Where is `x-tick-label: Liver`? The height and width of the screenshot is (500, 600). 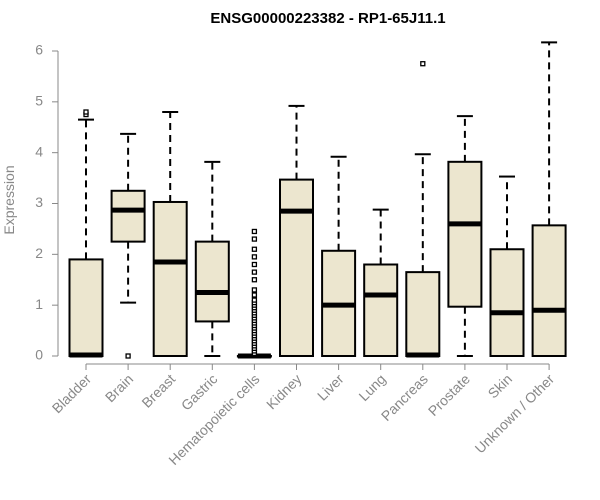
x-tick-label: Liver is located at coordinates (330, 387).